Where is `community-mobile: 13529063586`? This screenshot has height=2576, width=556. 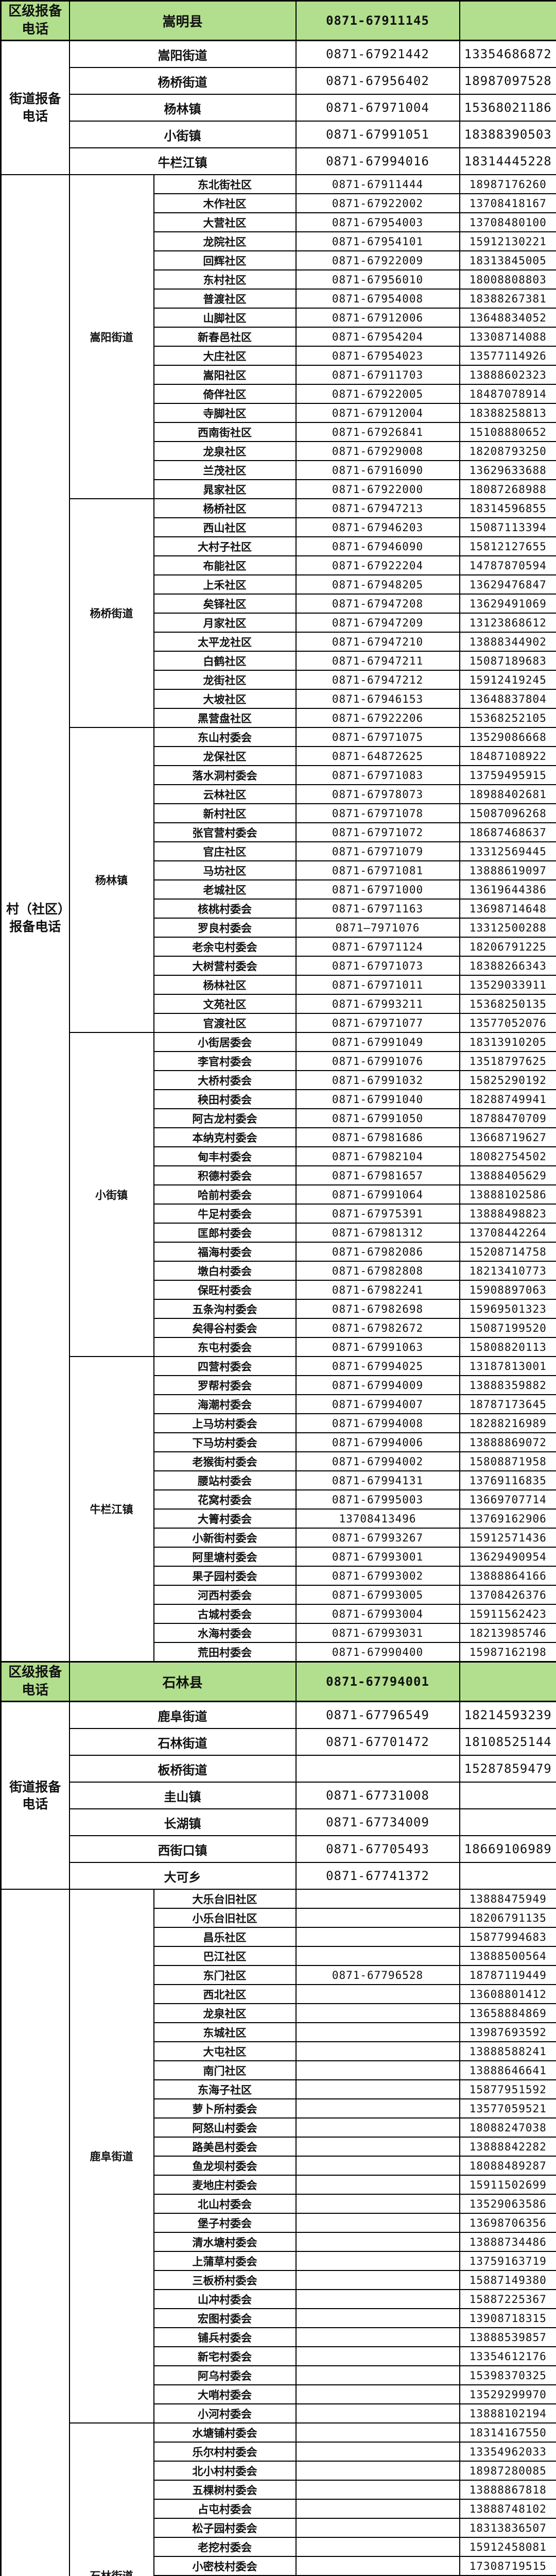 community-mobile: 13529063586 is located at coordinates (507, 2204).